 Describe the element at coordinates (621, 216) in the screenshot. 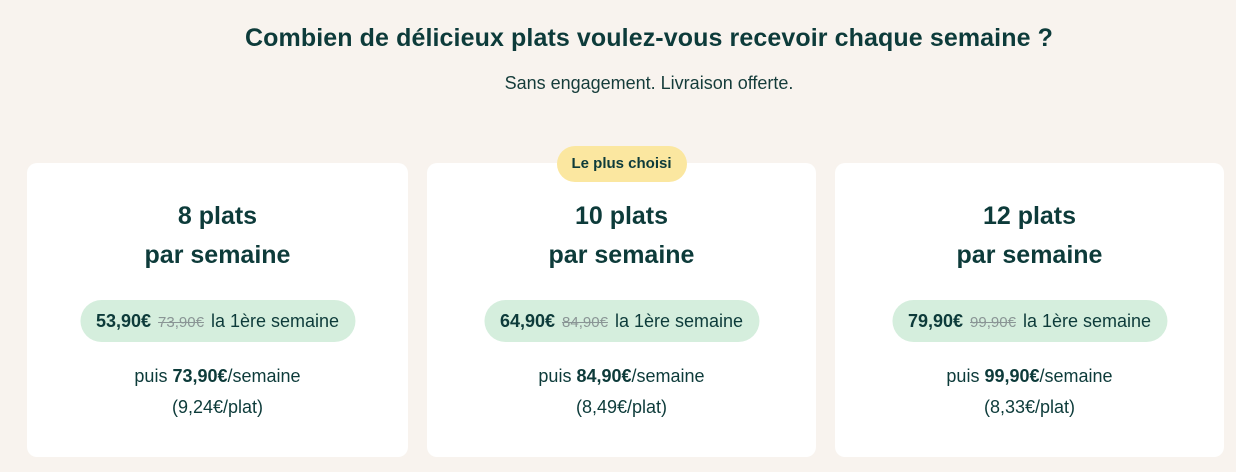

I see `plan-title-count: 10 plats` at that location.